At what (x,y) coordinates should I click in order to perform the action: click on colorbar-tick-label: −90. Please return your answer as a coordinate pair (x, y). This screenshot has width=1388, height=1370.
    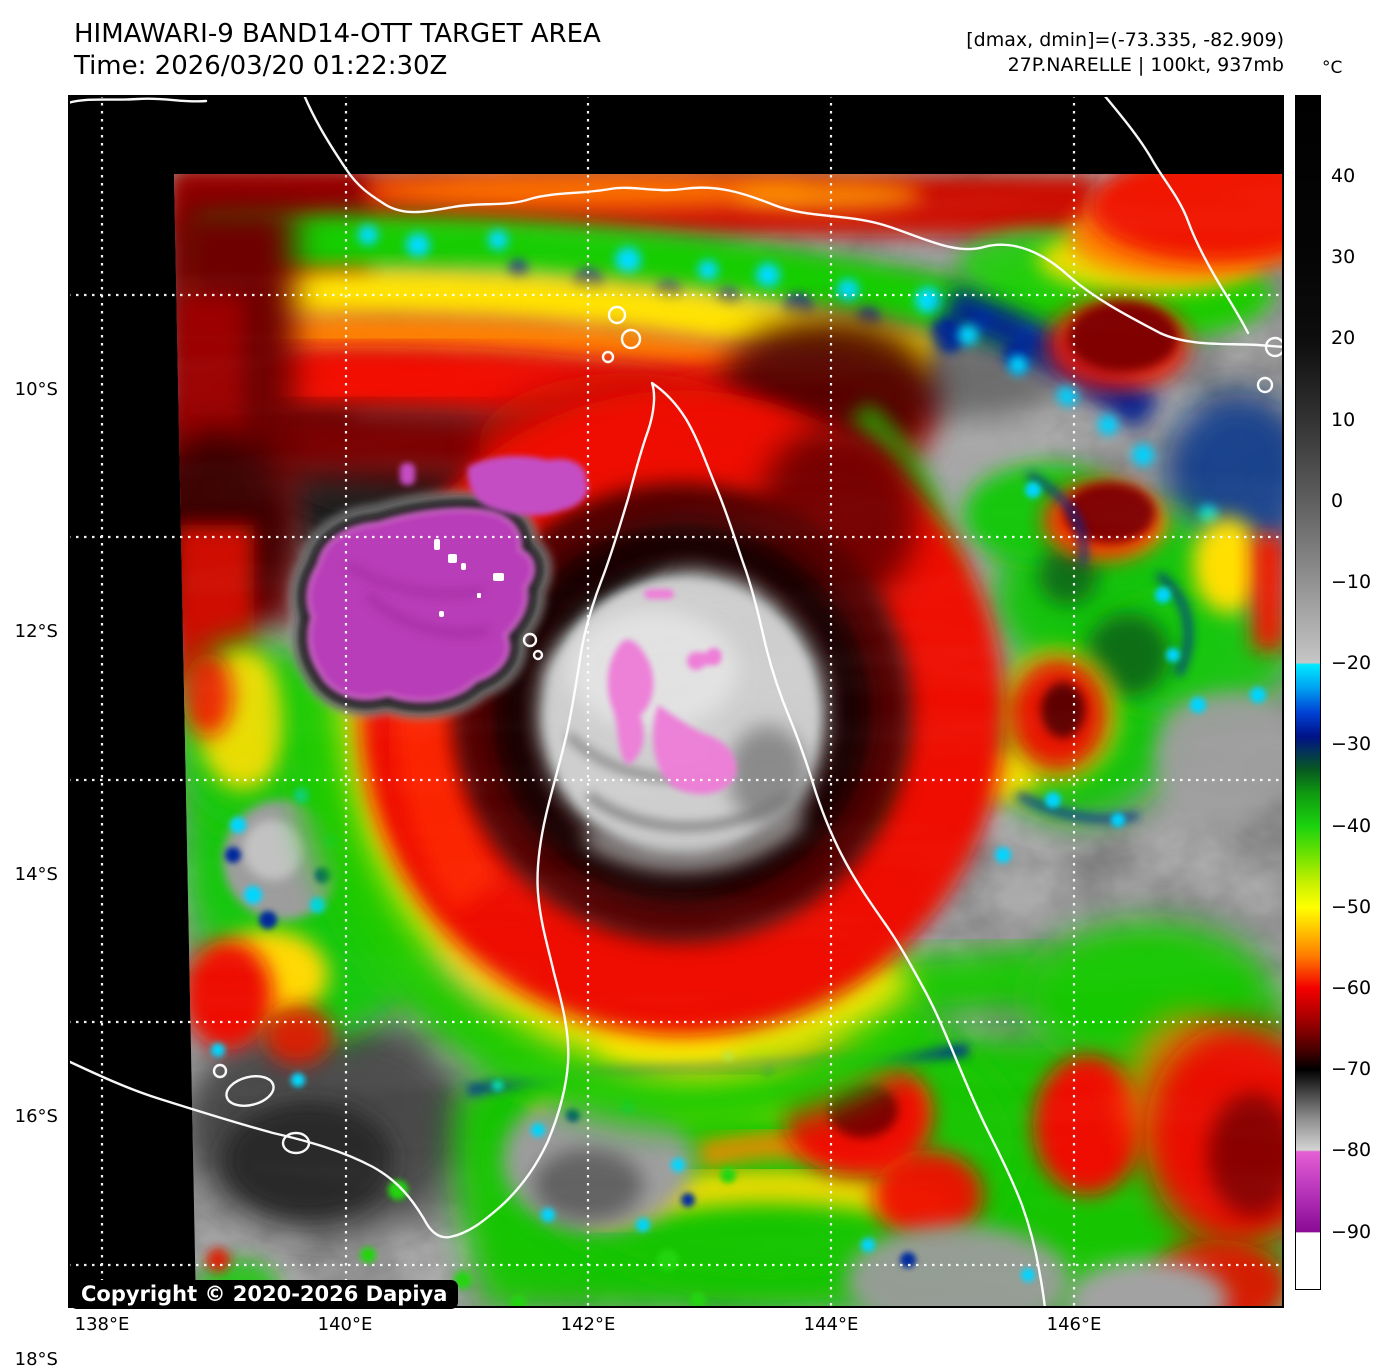
    Looking at the image, I should click on (1351, 1232).